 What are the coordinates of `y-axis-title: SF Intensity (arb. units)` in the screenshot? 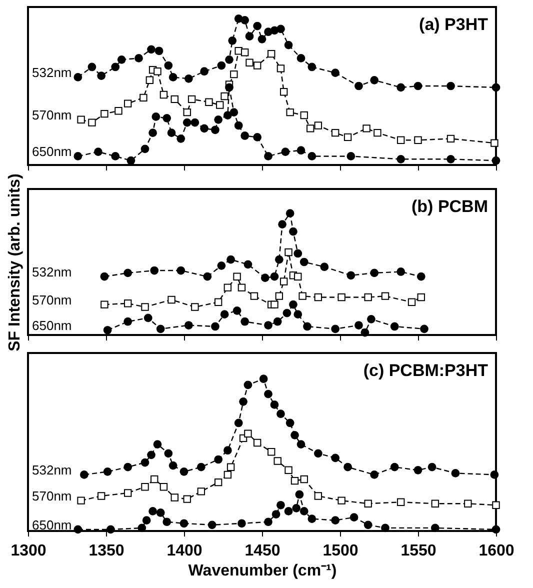 It's located at (15, 263).